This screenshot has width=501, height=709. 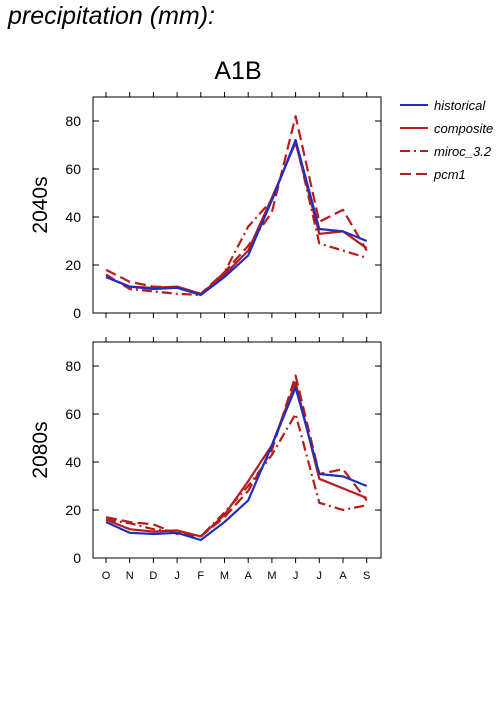 I want to click on x-tick-label: N, so click(x=130, y=576).